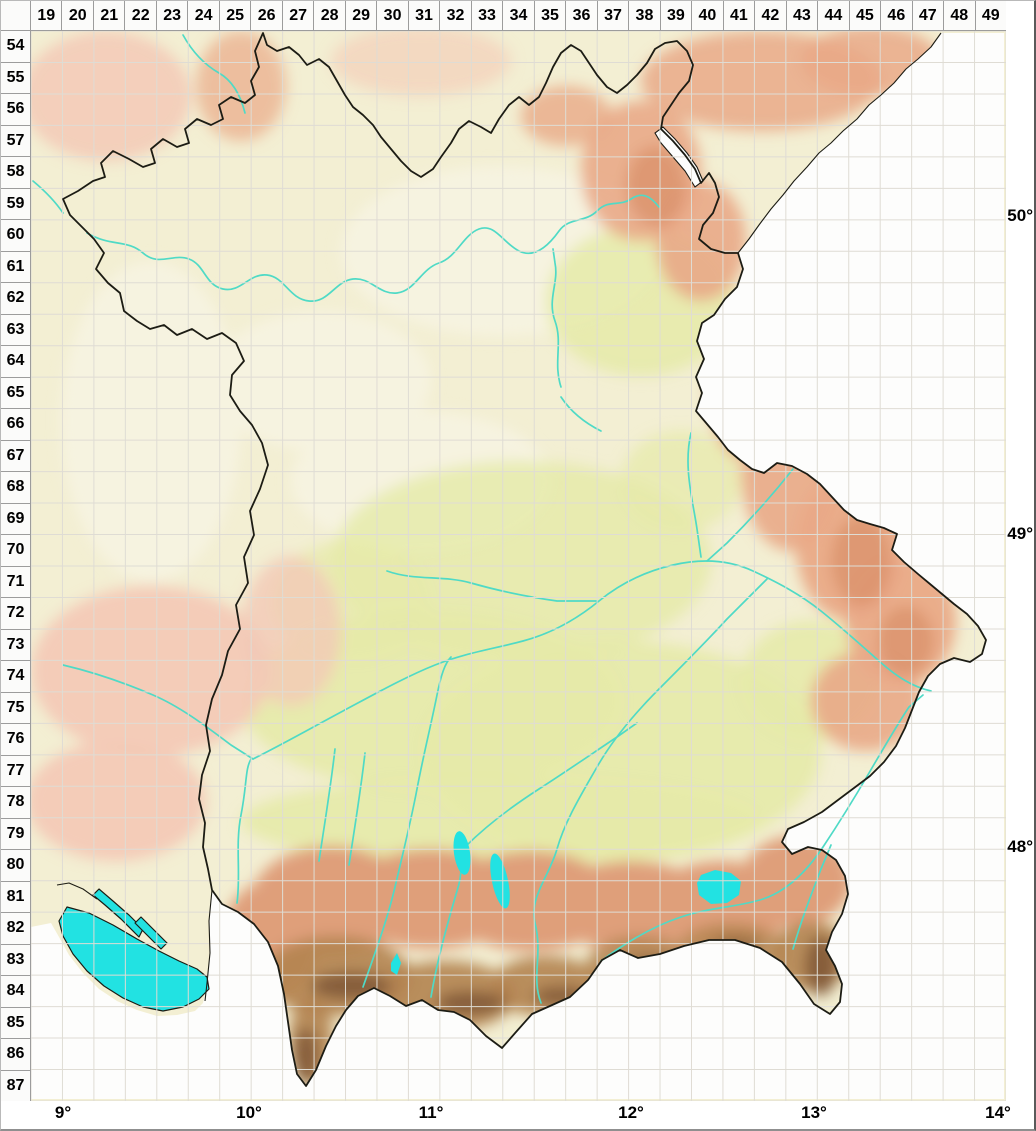 The image size is (1036, 1131). What do you see at coordinates (455, 15) in the screenshot?
I see `column-header-cell: 32` at bounding box center [455, 15].